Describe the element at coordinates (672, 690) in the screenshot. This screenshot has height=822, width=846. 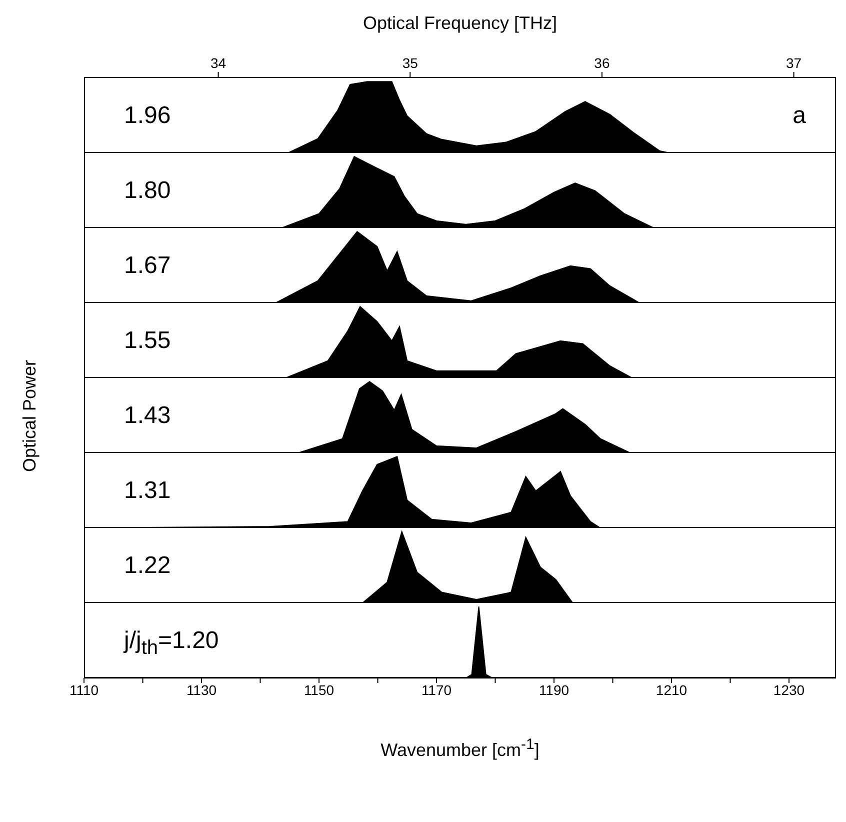
I see `x-tick-label: 1210` at that location.